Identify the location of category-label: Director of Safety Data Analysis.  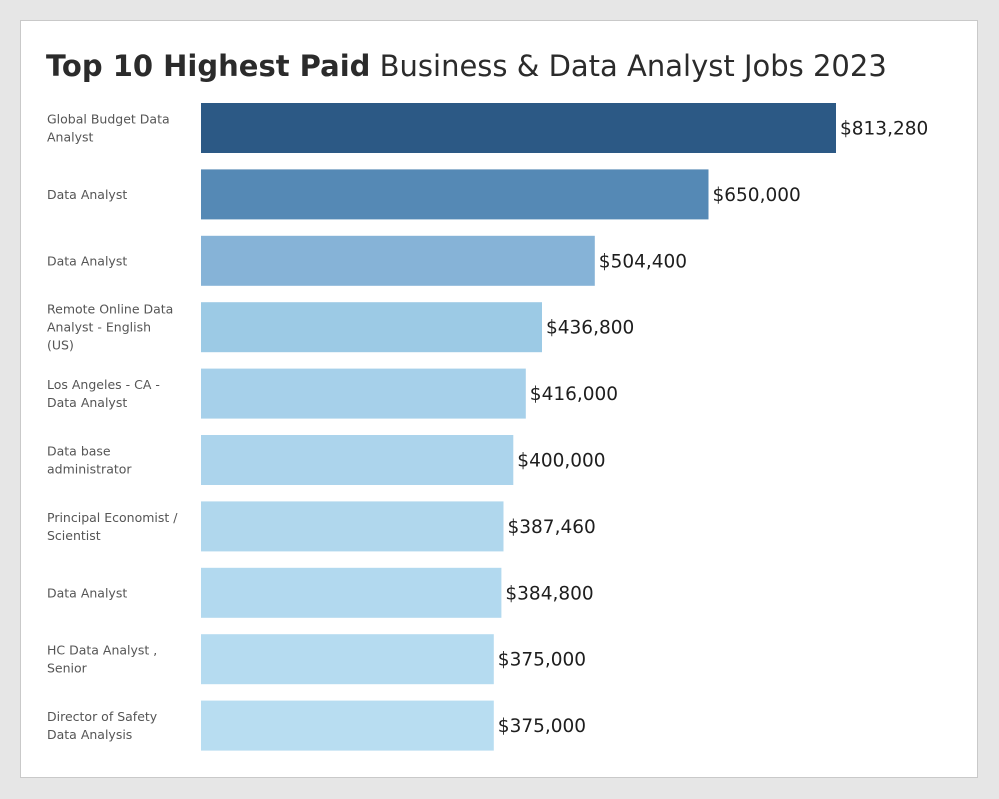
(102, 725).